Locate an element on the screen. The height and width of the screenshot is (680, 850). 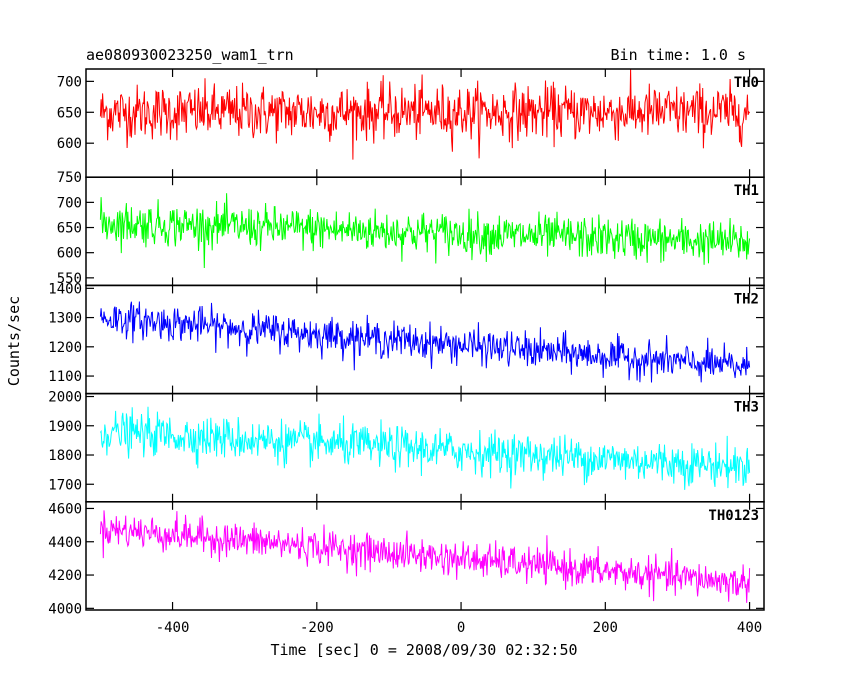
y-tick-label-th3: 1800 is located at coordinates (65, 456).